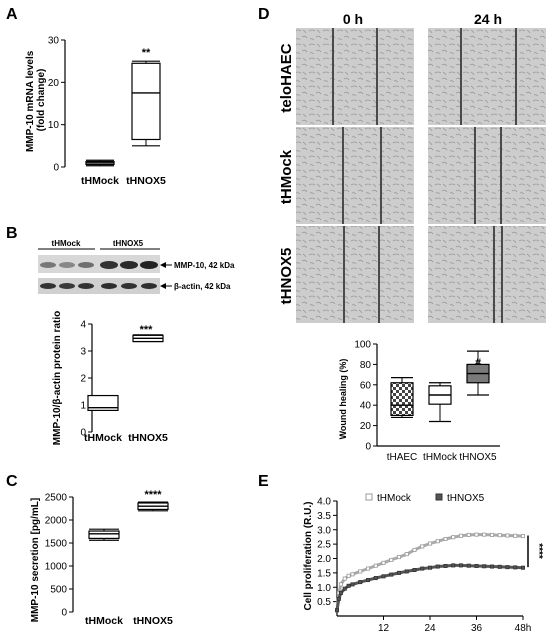  I want to click on panel-c-ytick-label: 1000, so click(56, 567).